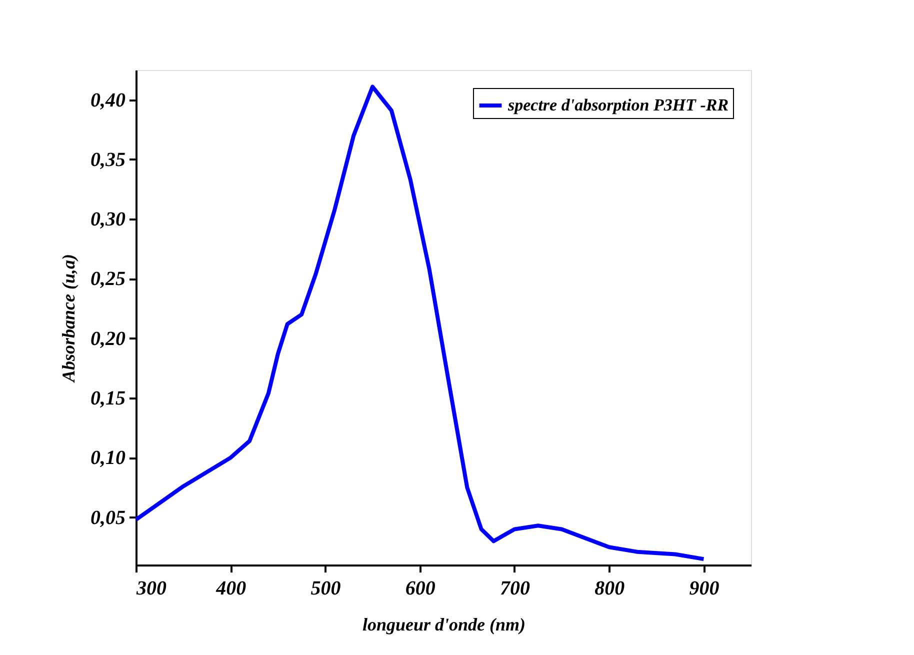 This screenshot has width=914, height=655. I want to click on x-tick-label: 900, so click(704, 589).